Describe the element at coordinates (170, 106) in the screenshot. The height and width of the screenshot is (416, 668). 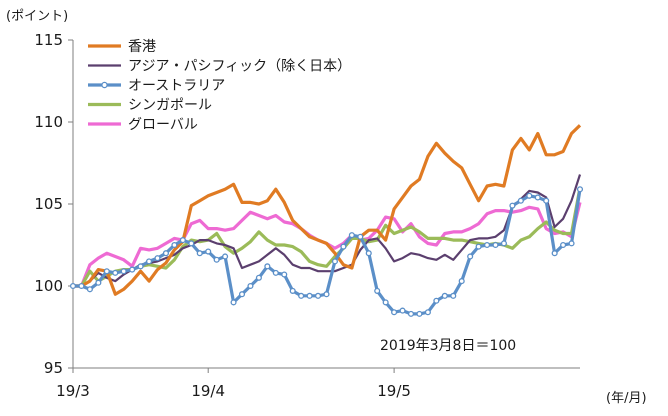
I see `legend-label: シンガポール` at that location.